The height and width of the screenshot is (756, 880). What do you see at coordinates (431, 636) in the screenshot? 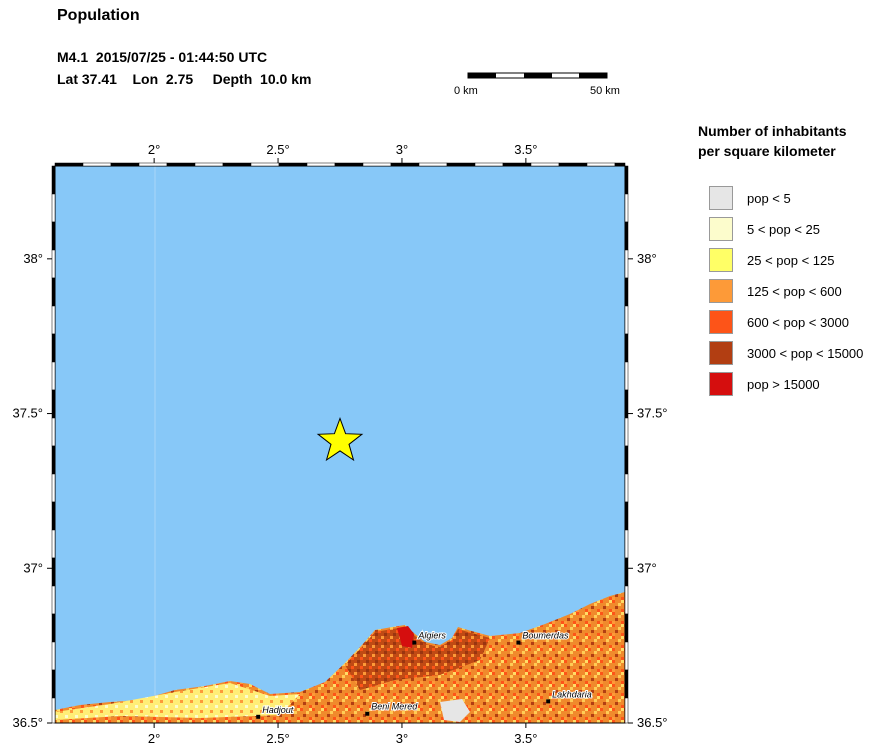
I see `city-label: Algiers` at bounding box center [431, 636].